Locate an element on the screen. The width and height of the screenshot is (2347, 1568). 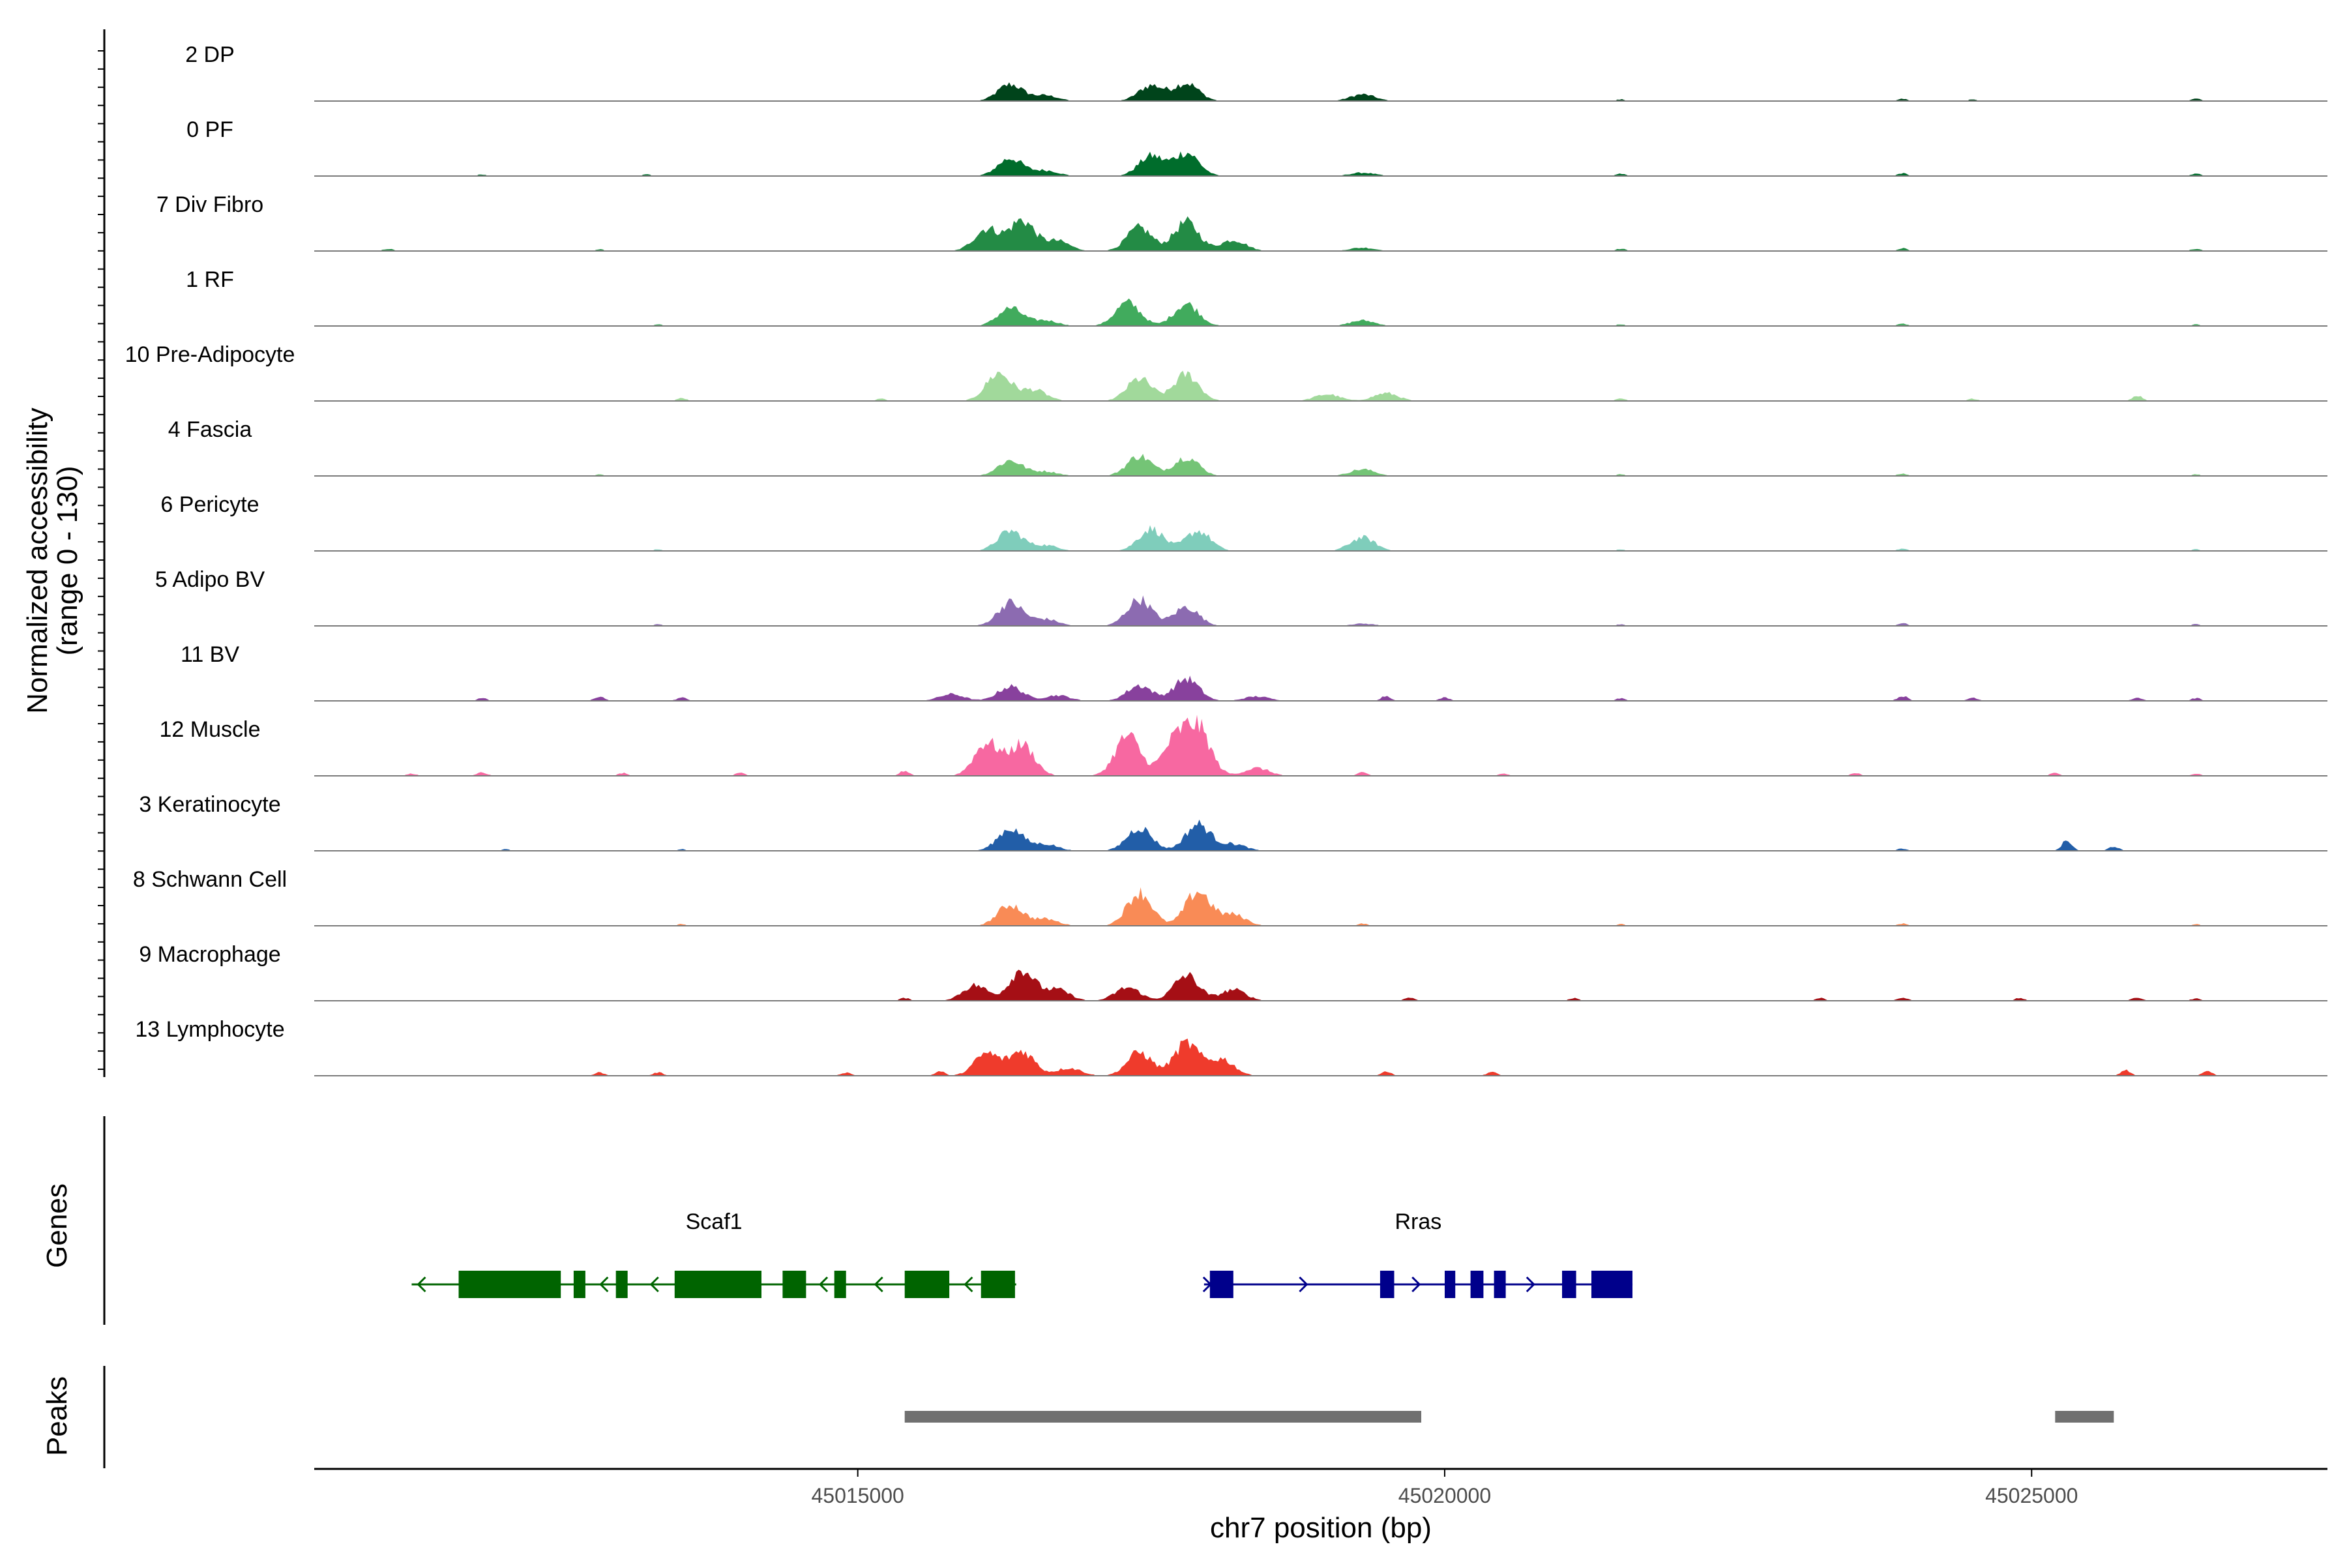
left-axis is located at coordinates (102, 553).